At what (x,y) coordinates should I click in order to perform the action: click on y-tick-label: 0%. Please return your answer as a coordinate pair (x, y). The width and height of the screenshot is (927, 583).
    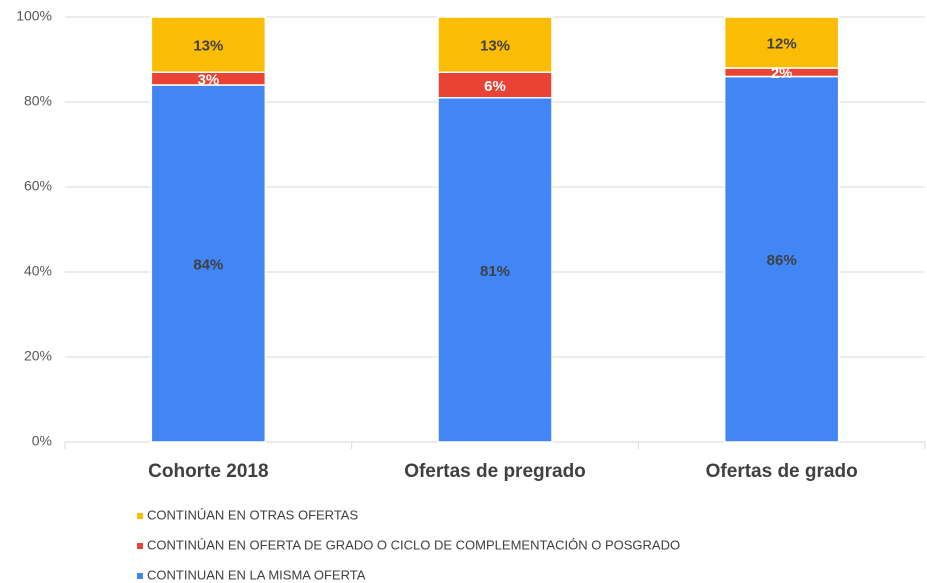
    Looking at the image, I should click on (42, 441).